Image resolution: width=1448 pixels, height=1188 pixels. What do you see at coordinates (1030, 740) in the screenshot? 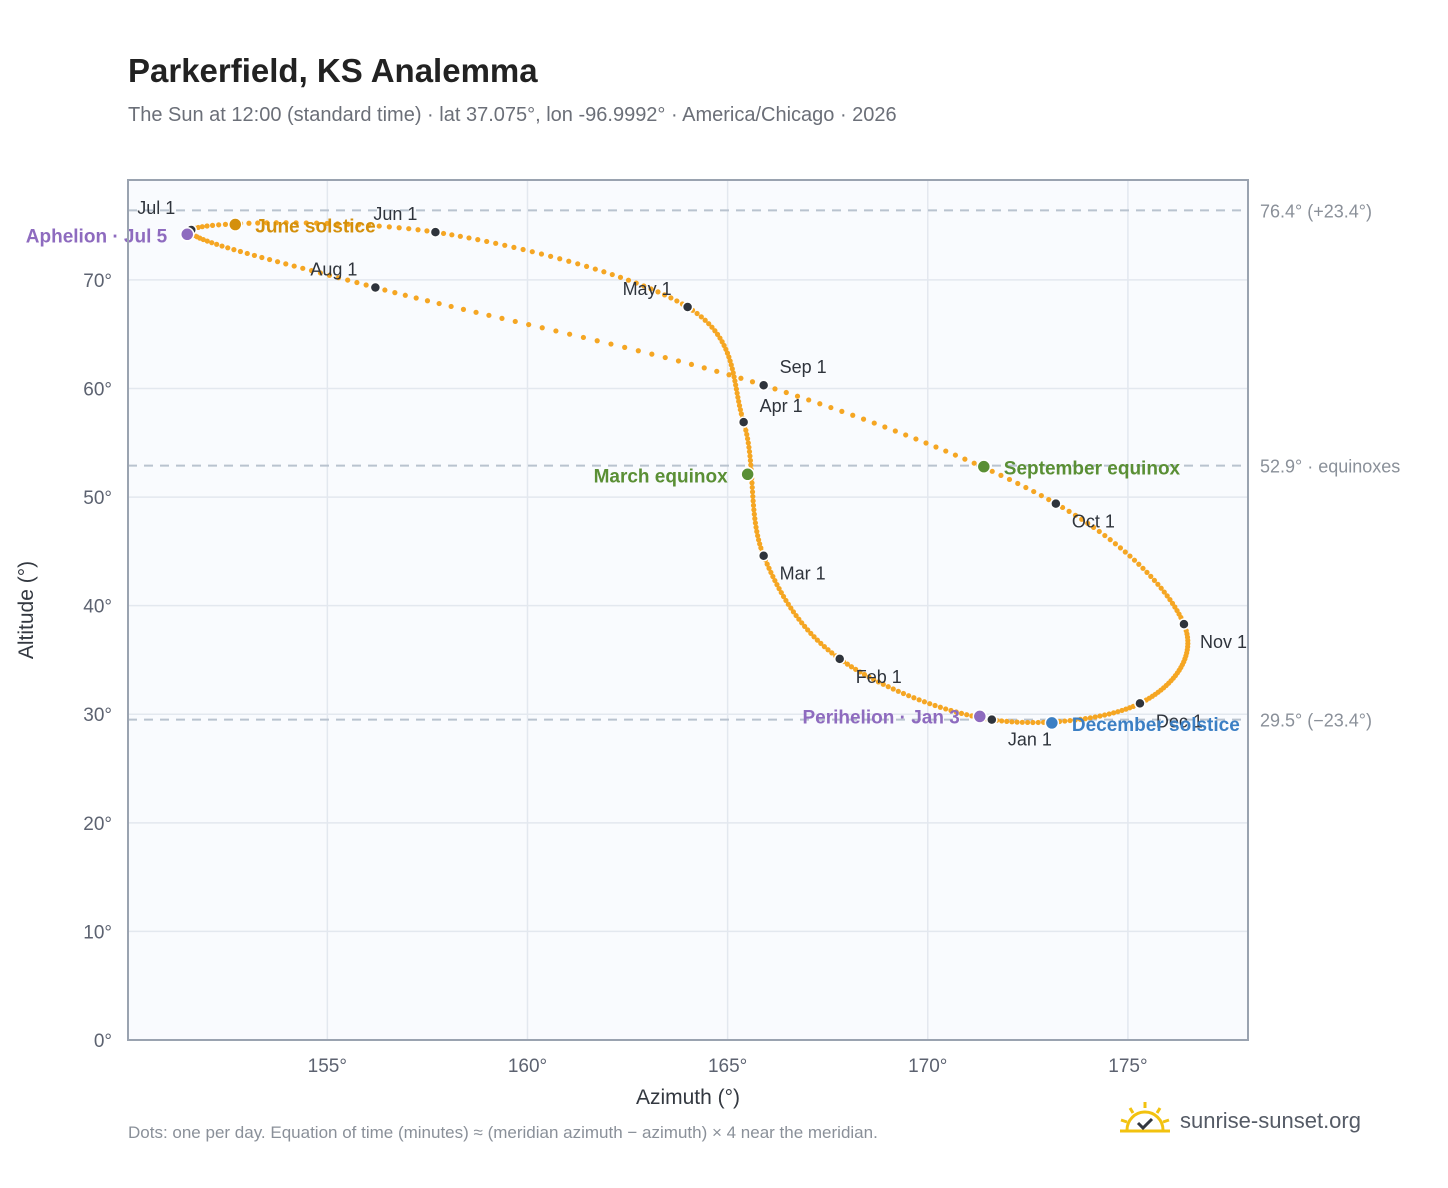
I see `month-marker-label: Jan 1` at bounding box center [1030, 740].